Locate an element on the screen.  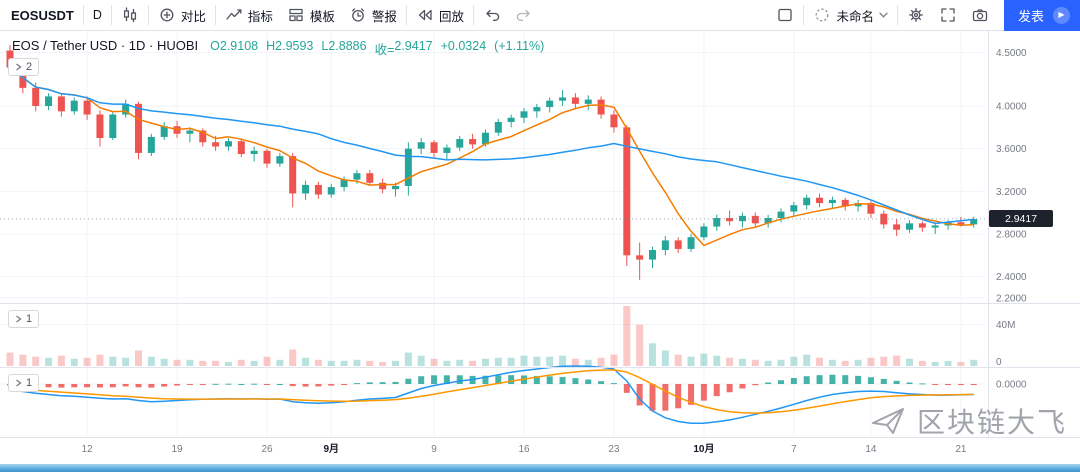
replay-button: 回放 is located at coordinates (440, 15).